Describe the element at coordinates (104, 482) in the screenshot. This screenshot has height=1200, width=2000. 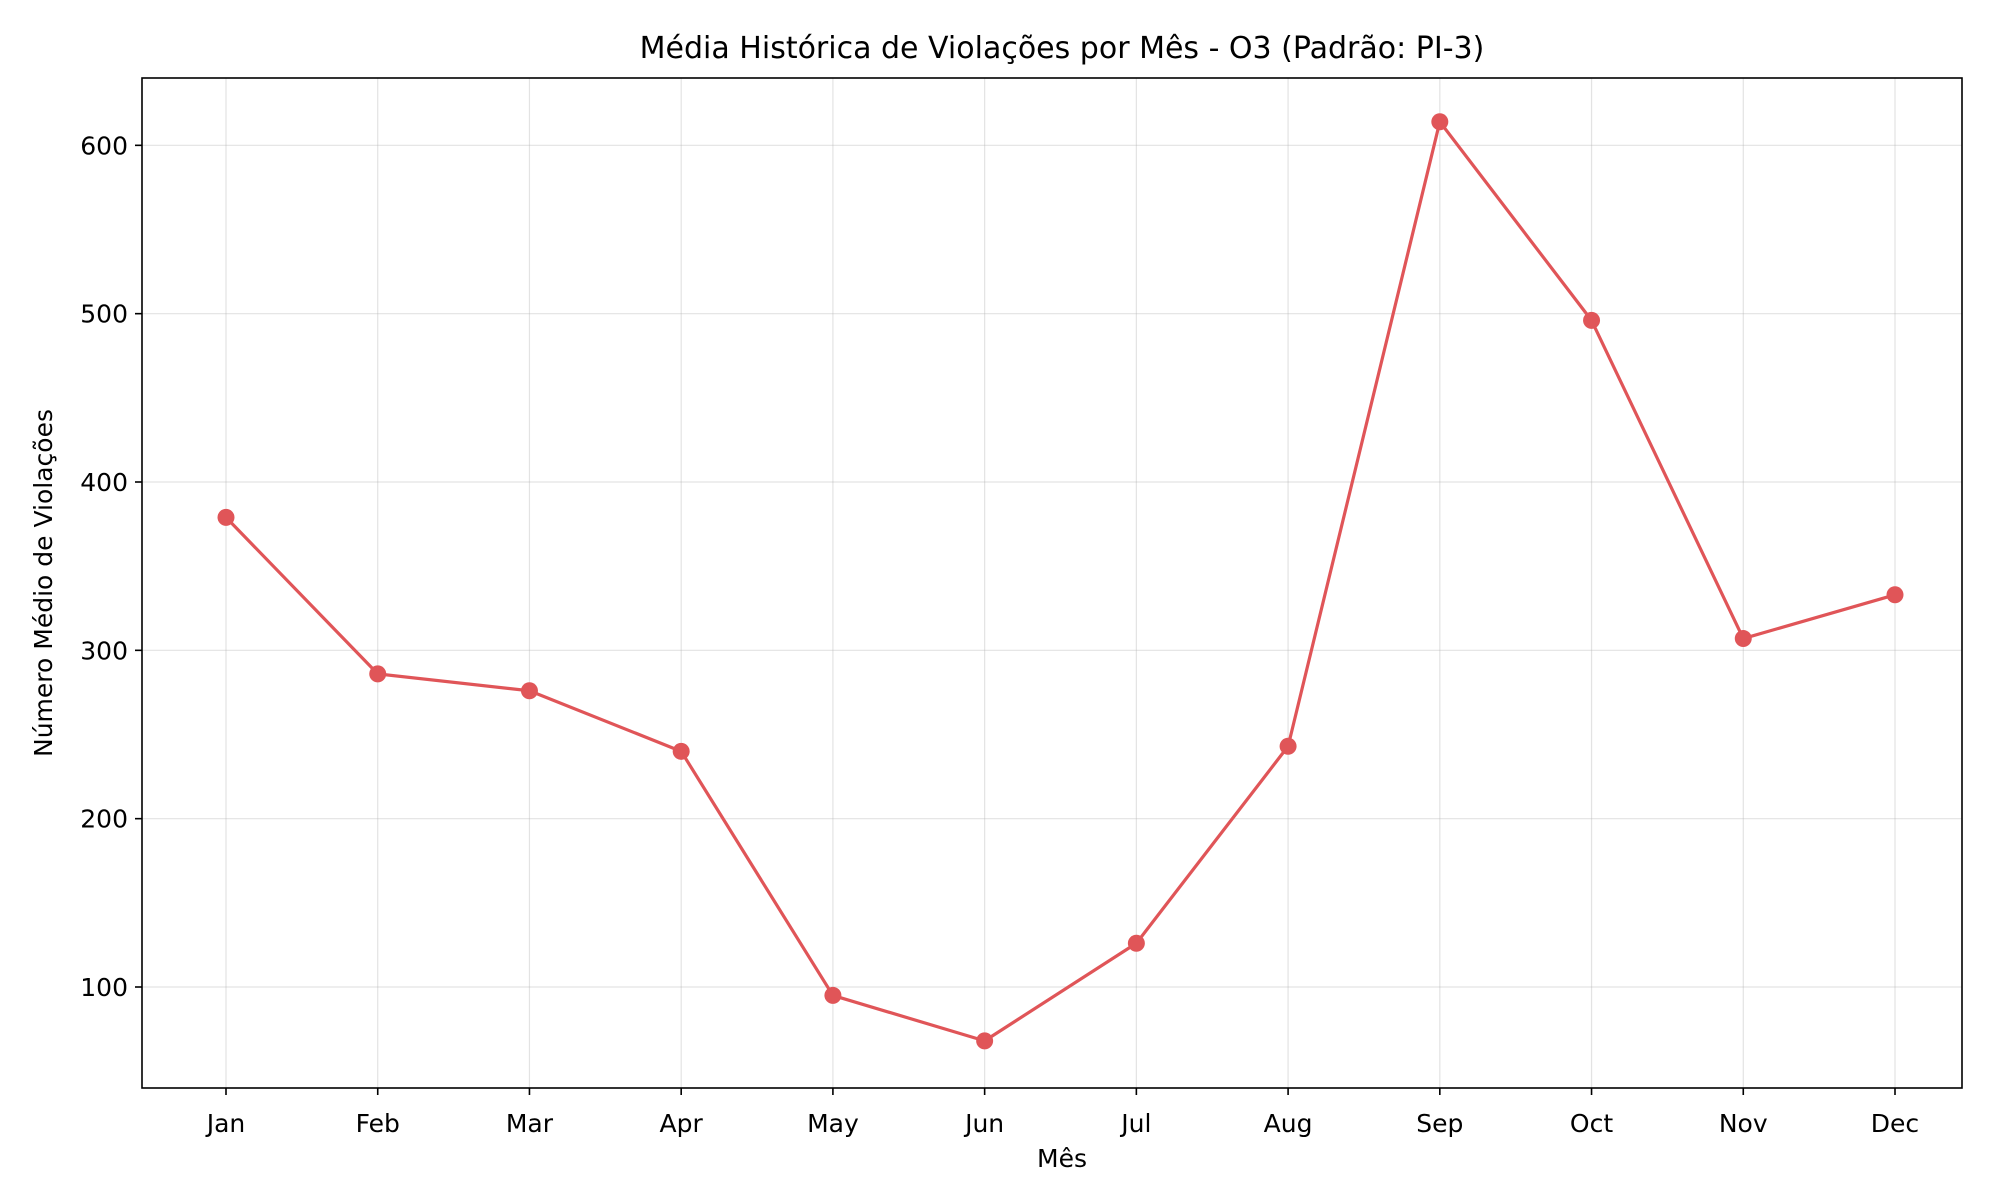
I see `y-tick-label: 400` at that location.